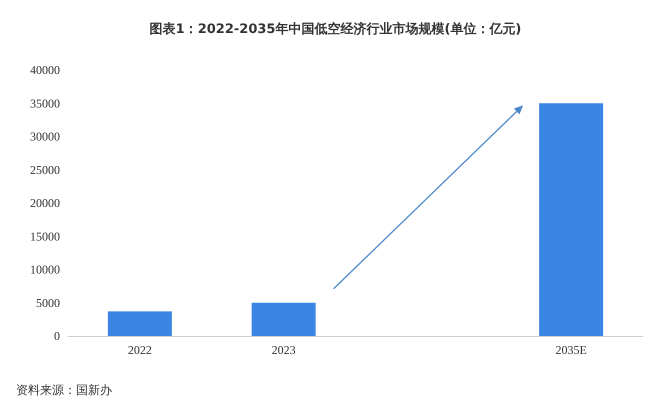 The image size is (671, 416). What do you see at coordinates (45, 70) in the screenshot?
I see `y-tick-label: 40000` at bounding box center [45, 70].